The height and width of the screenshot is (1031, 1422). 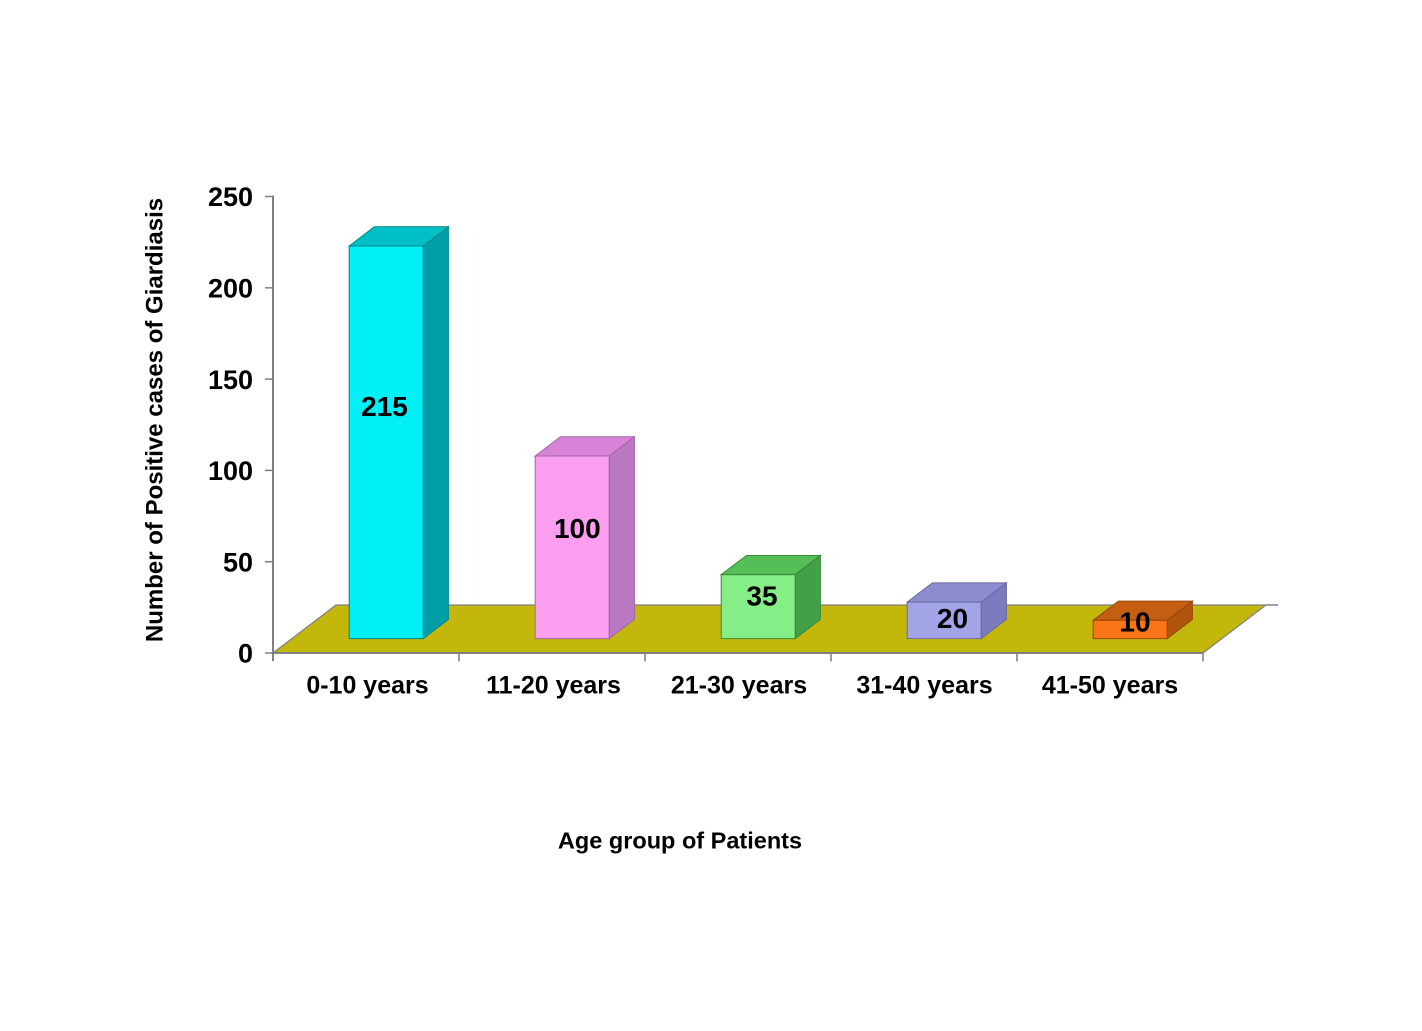 What do you see at coordinates (739, 686) in the screenshot?
I see `svg-text: 21-30 years` at bounding box center [739, 686].